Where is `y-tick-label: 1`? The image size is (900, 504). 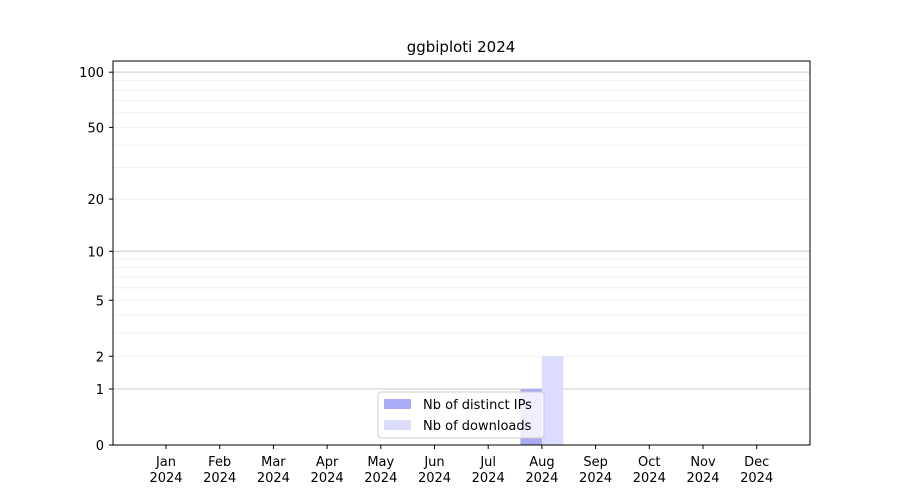 y-tick-label: 1 is located at coordinates (100, 390).